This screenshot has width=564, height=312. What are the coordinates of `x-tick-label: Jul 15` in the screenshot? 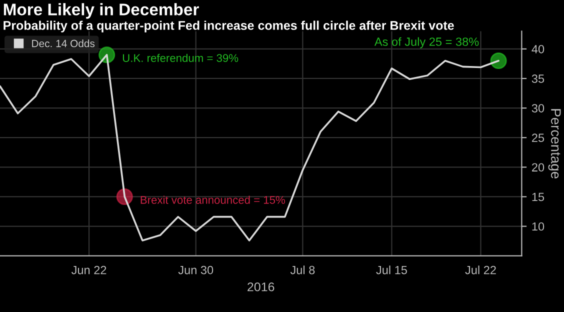 It's located at (391, 270).